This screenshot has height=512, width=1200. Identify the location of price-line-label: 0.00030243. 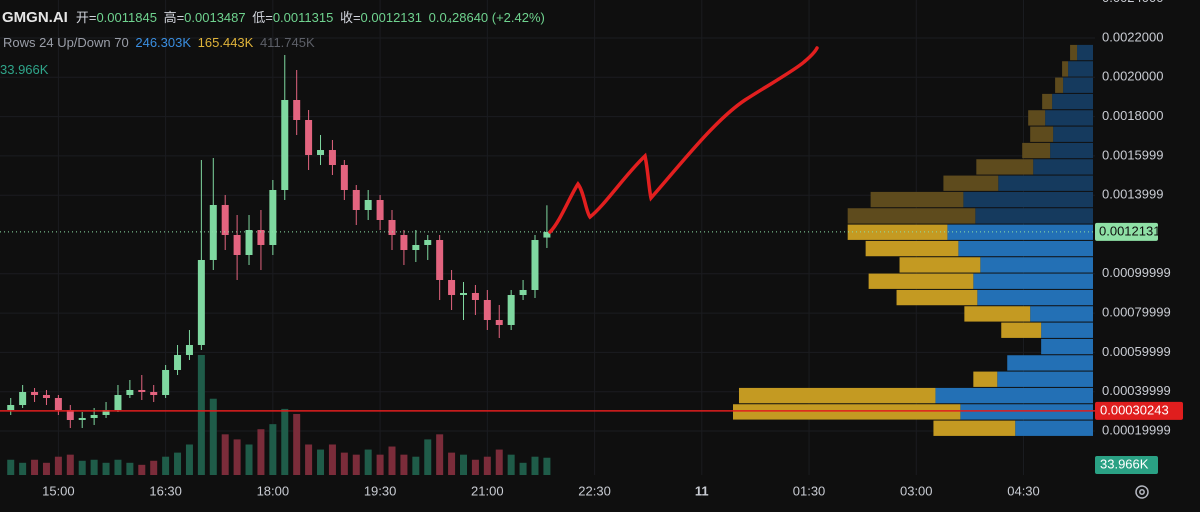
(1134, 409).